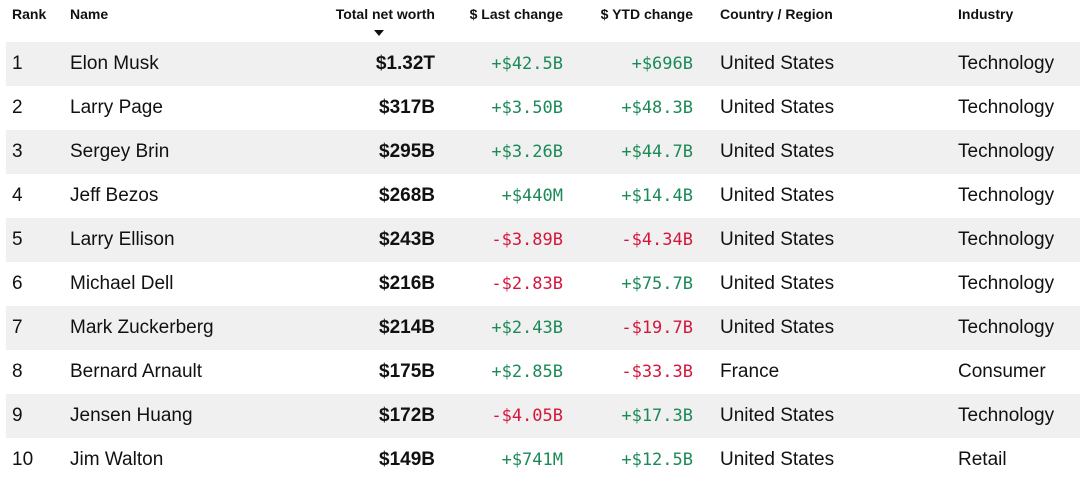  I want to click on ytd-change-cell: +$44.7B, so click(657, 152).